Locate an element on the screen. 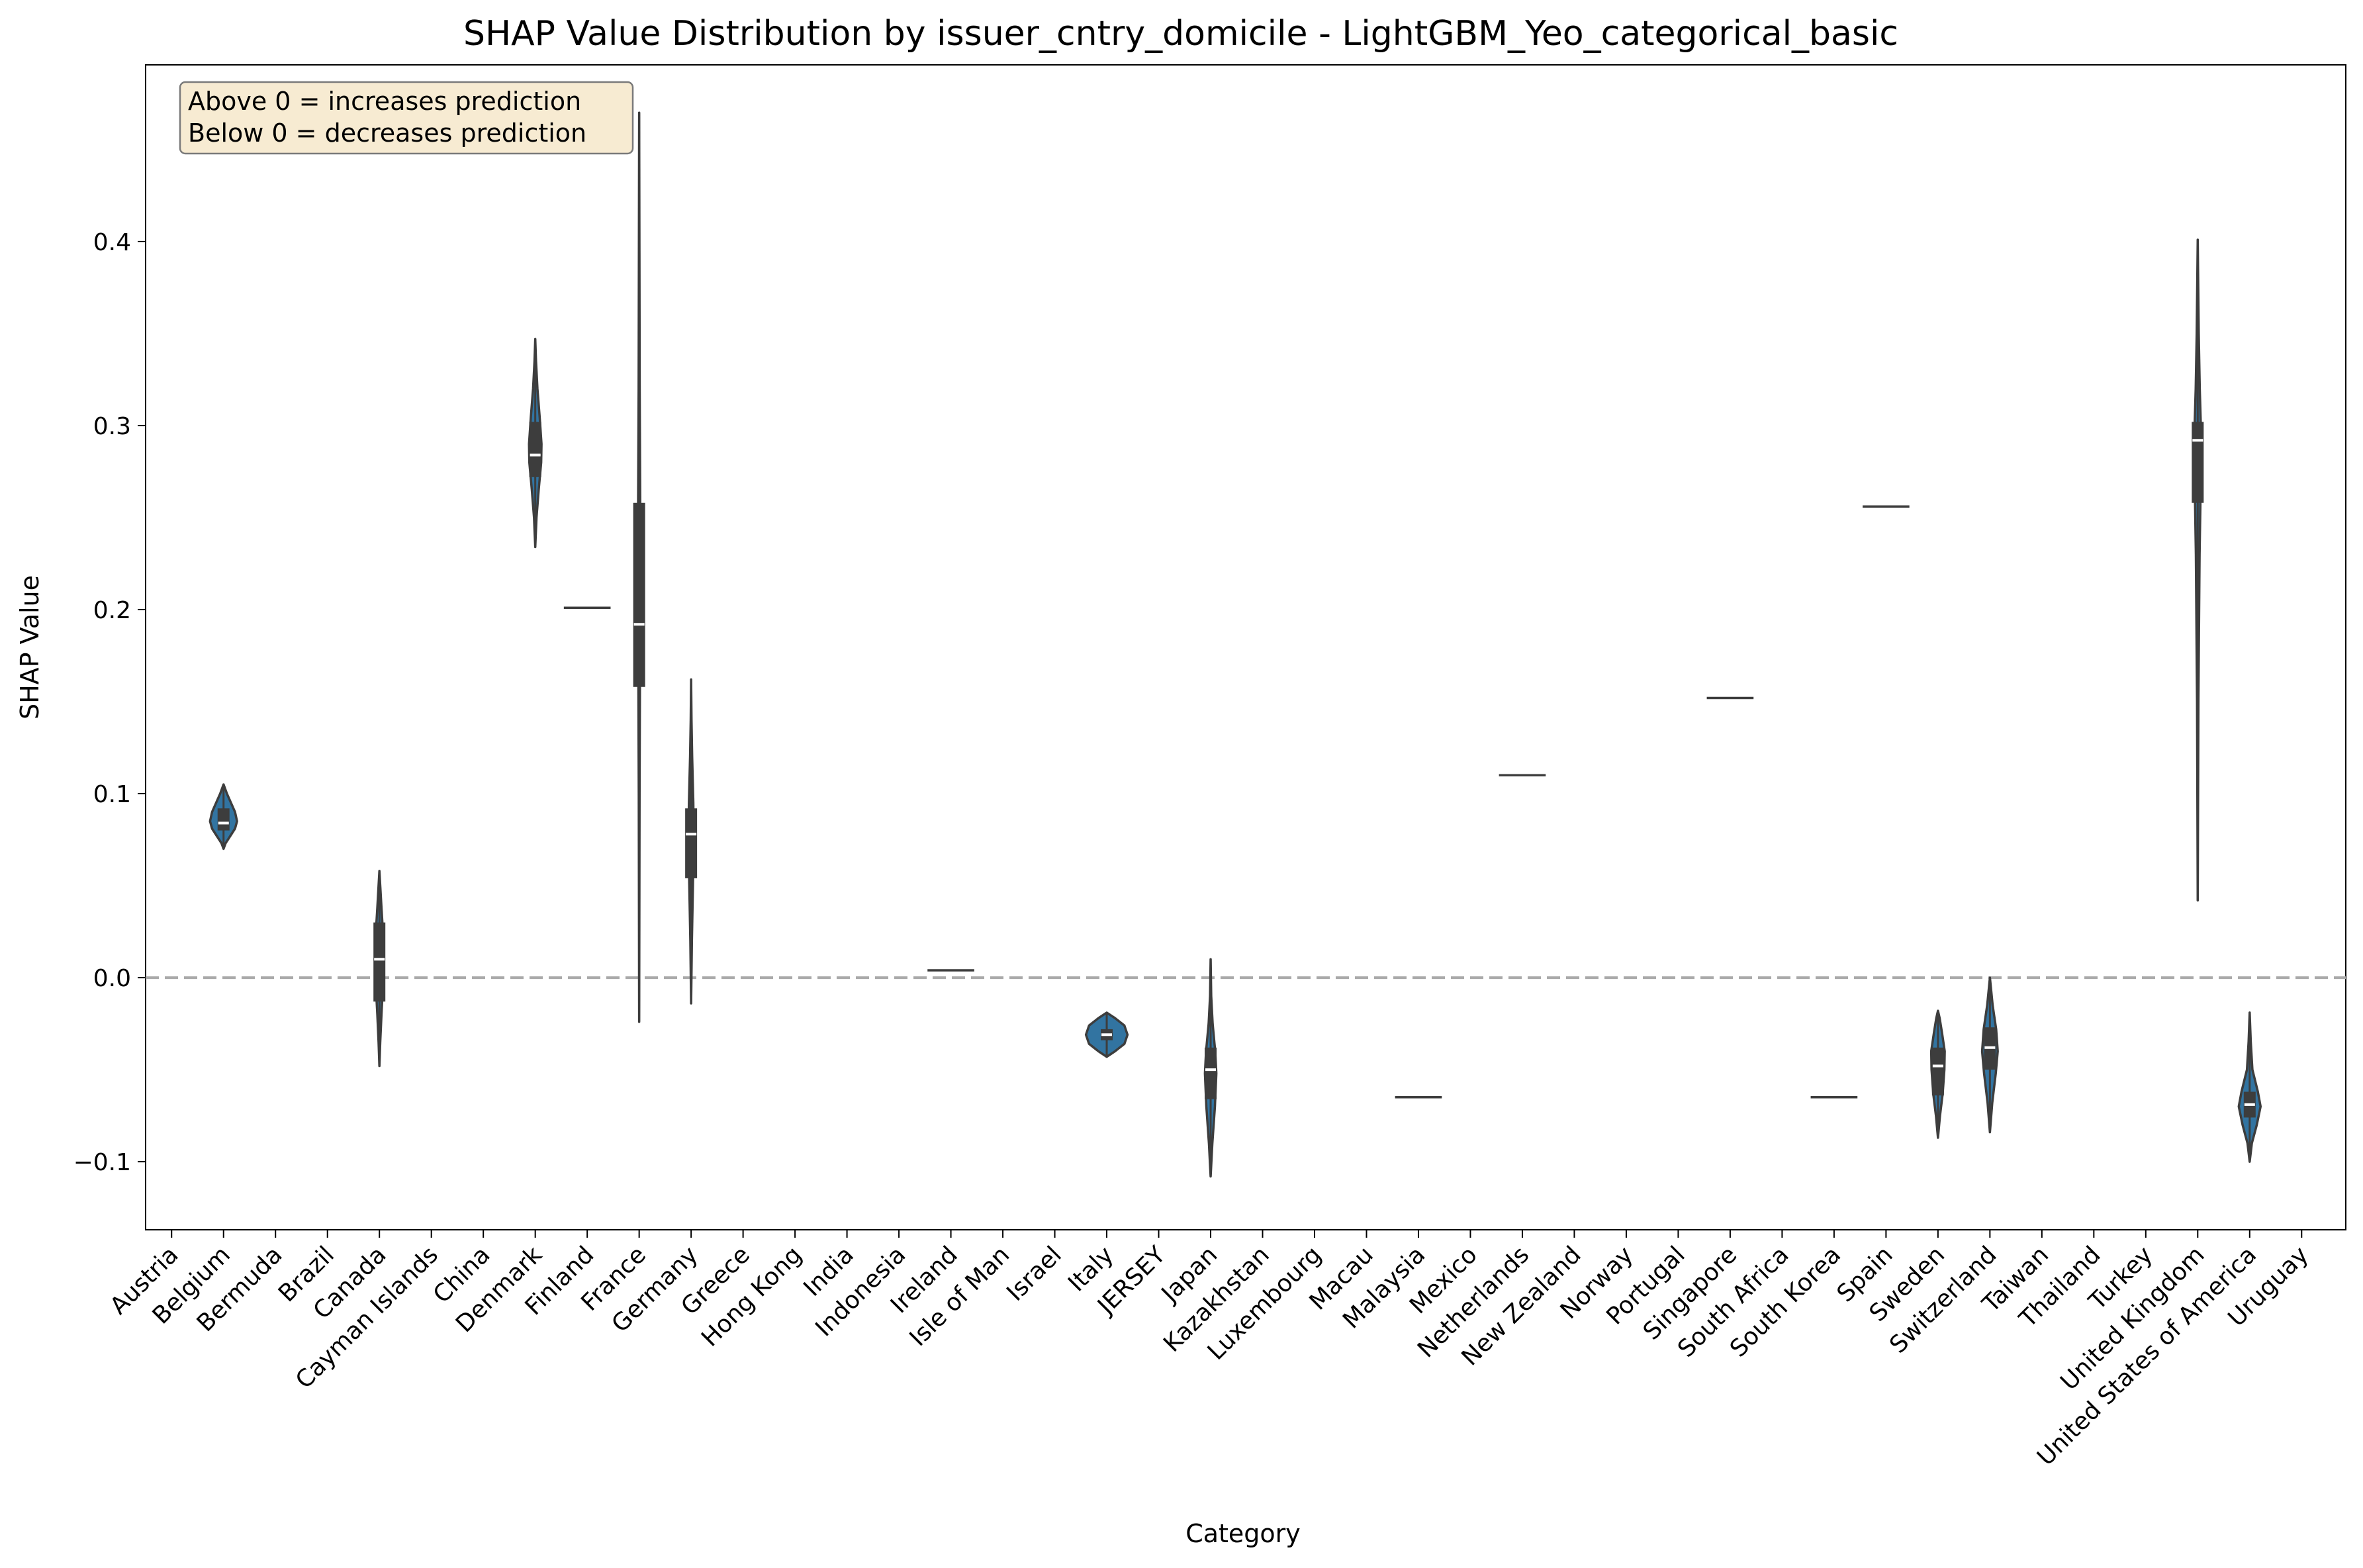  x-axis-label: Category is located at coordinates (1243, 1533).